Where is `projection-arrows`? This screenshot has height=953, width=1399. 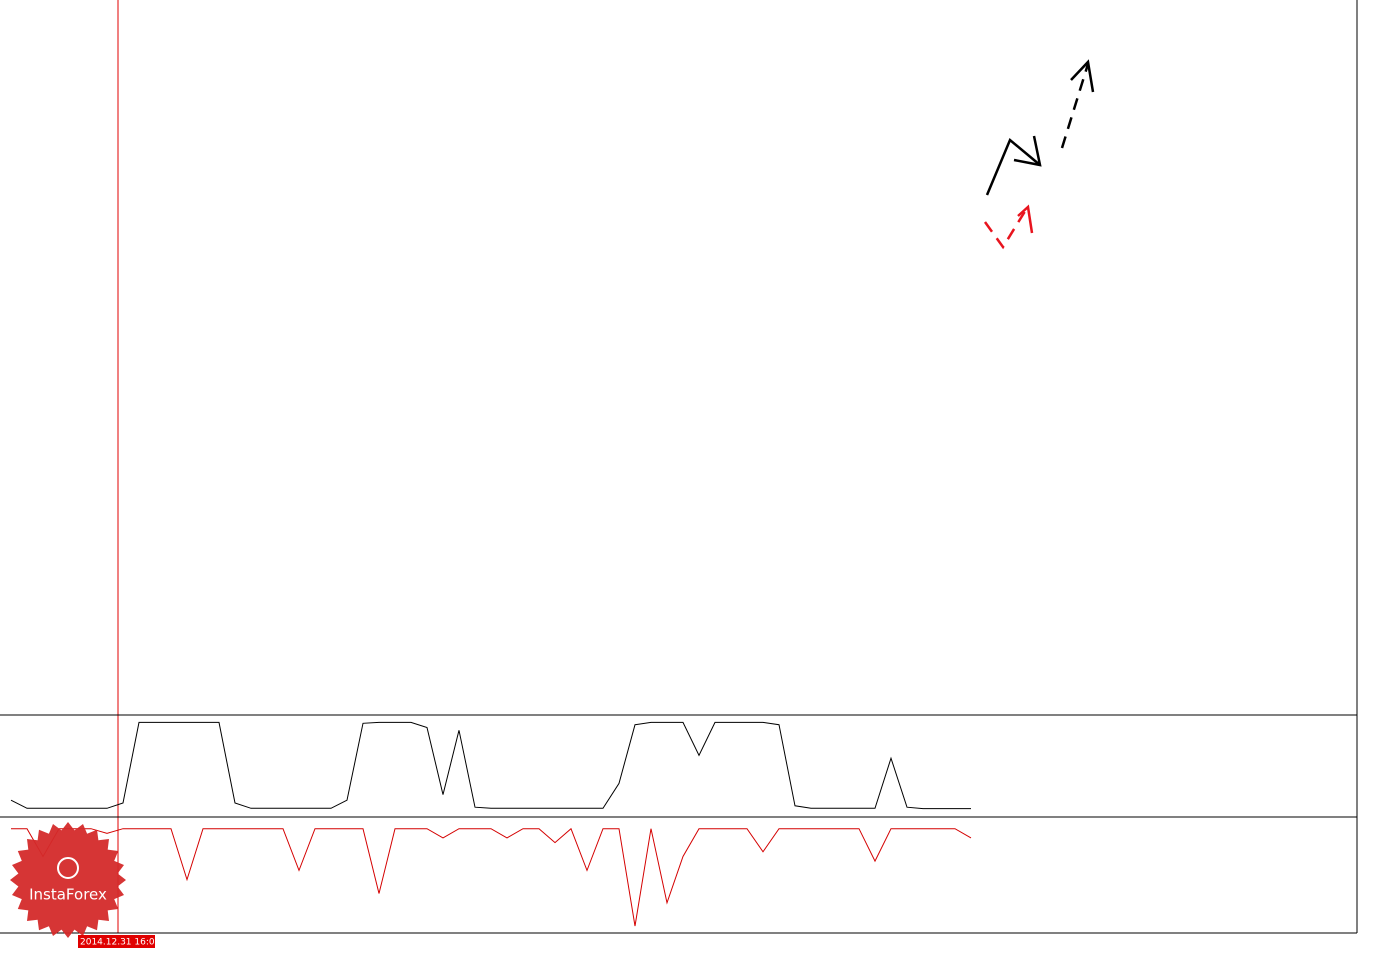 projection-arrows is located at coordinates (1039, 154).